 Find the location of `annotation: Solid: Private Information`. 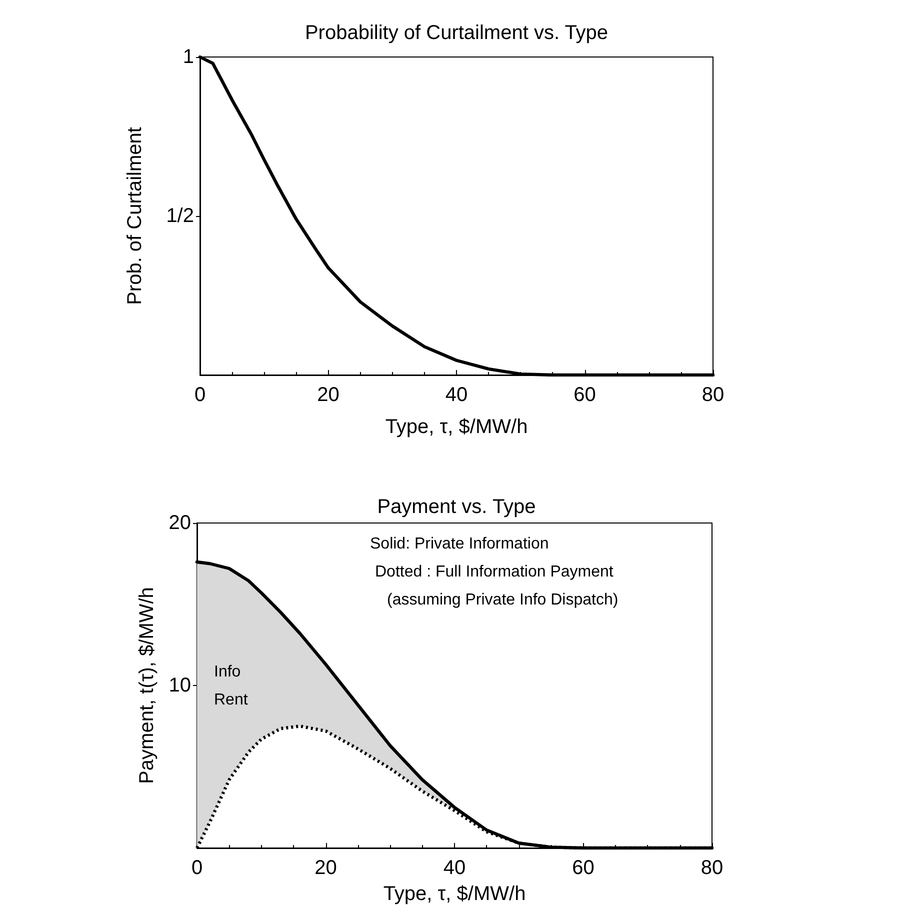

annotation: Solid: Private Information is located at coordinates (459, 544).